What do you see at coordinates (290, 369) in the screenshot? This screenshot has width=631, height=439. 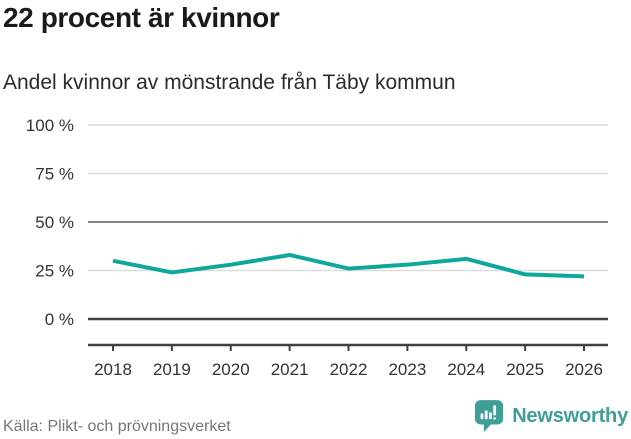 I see `x-tick-label: 2021` at bounding box center [290, 369].